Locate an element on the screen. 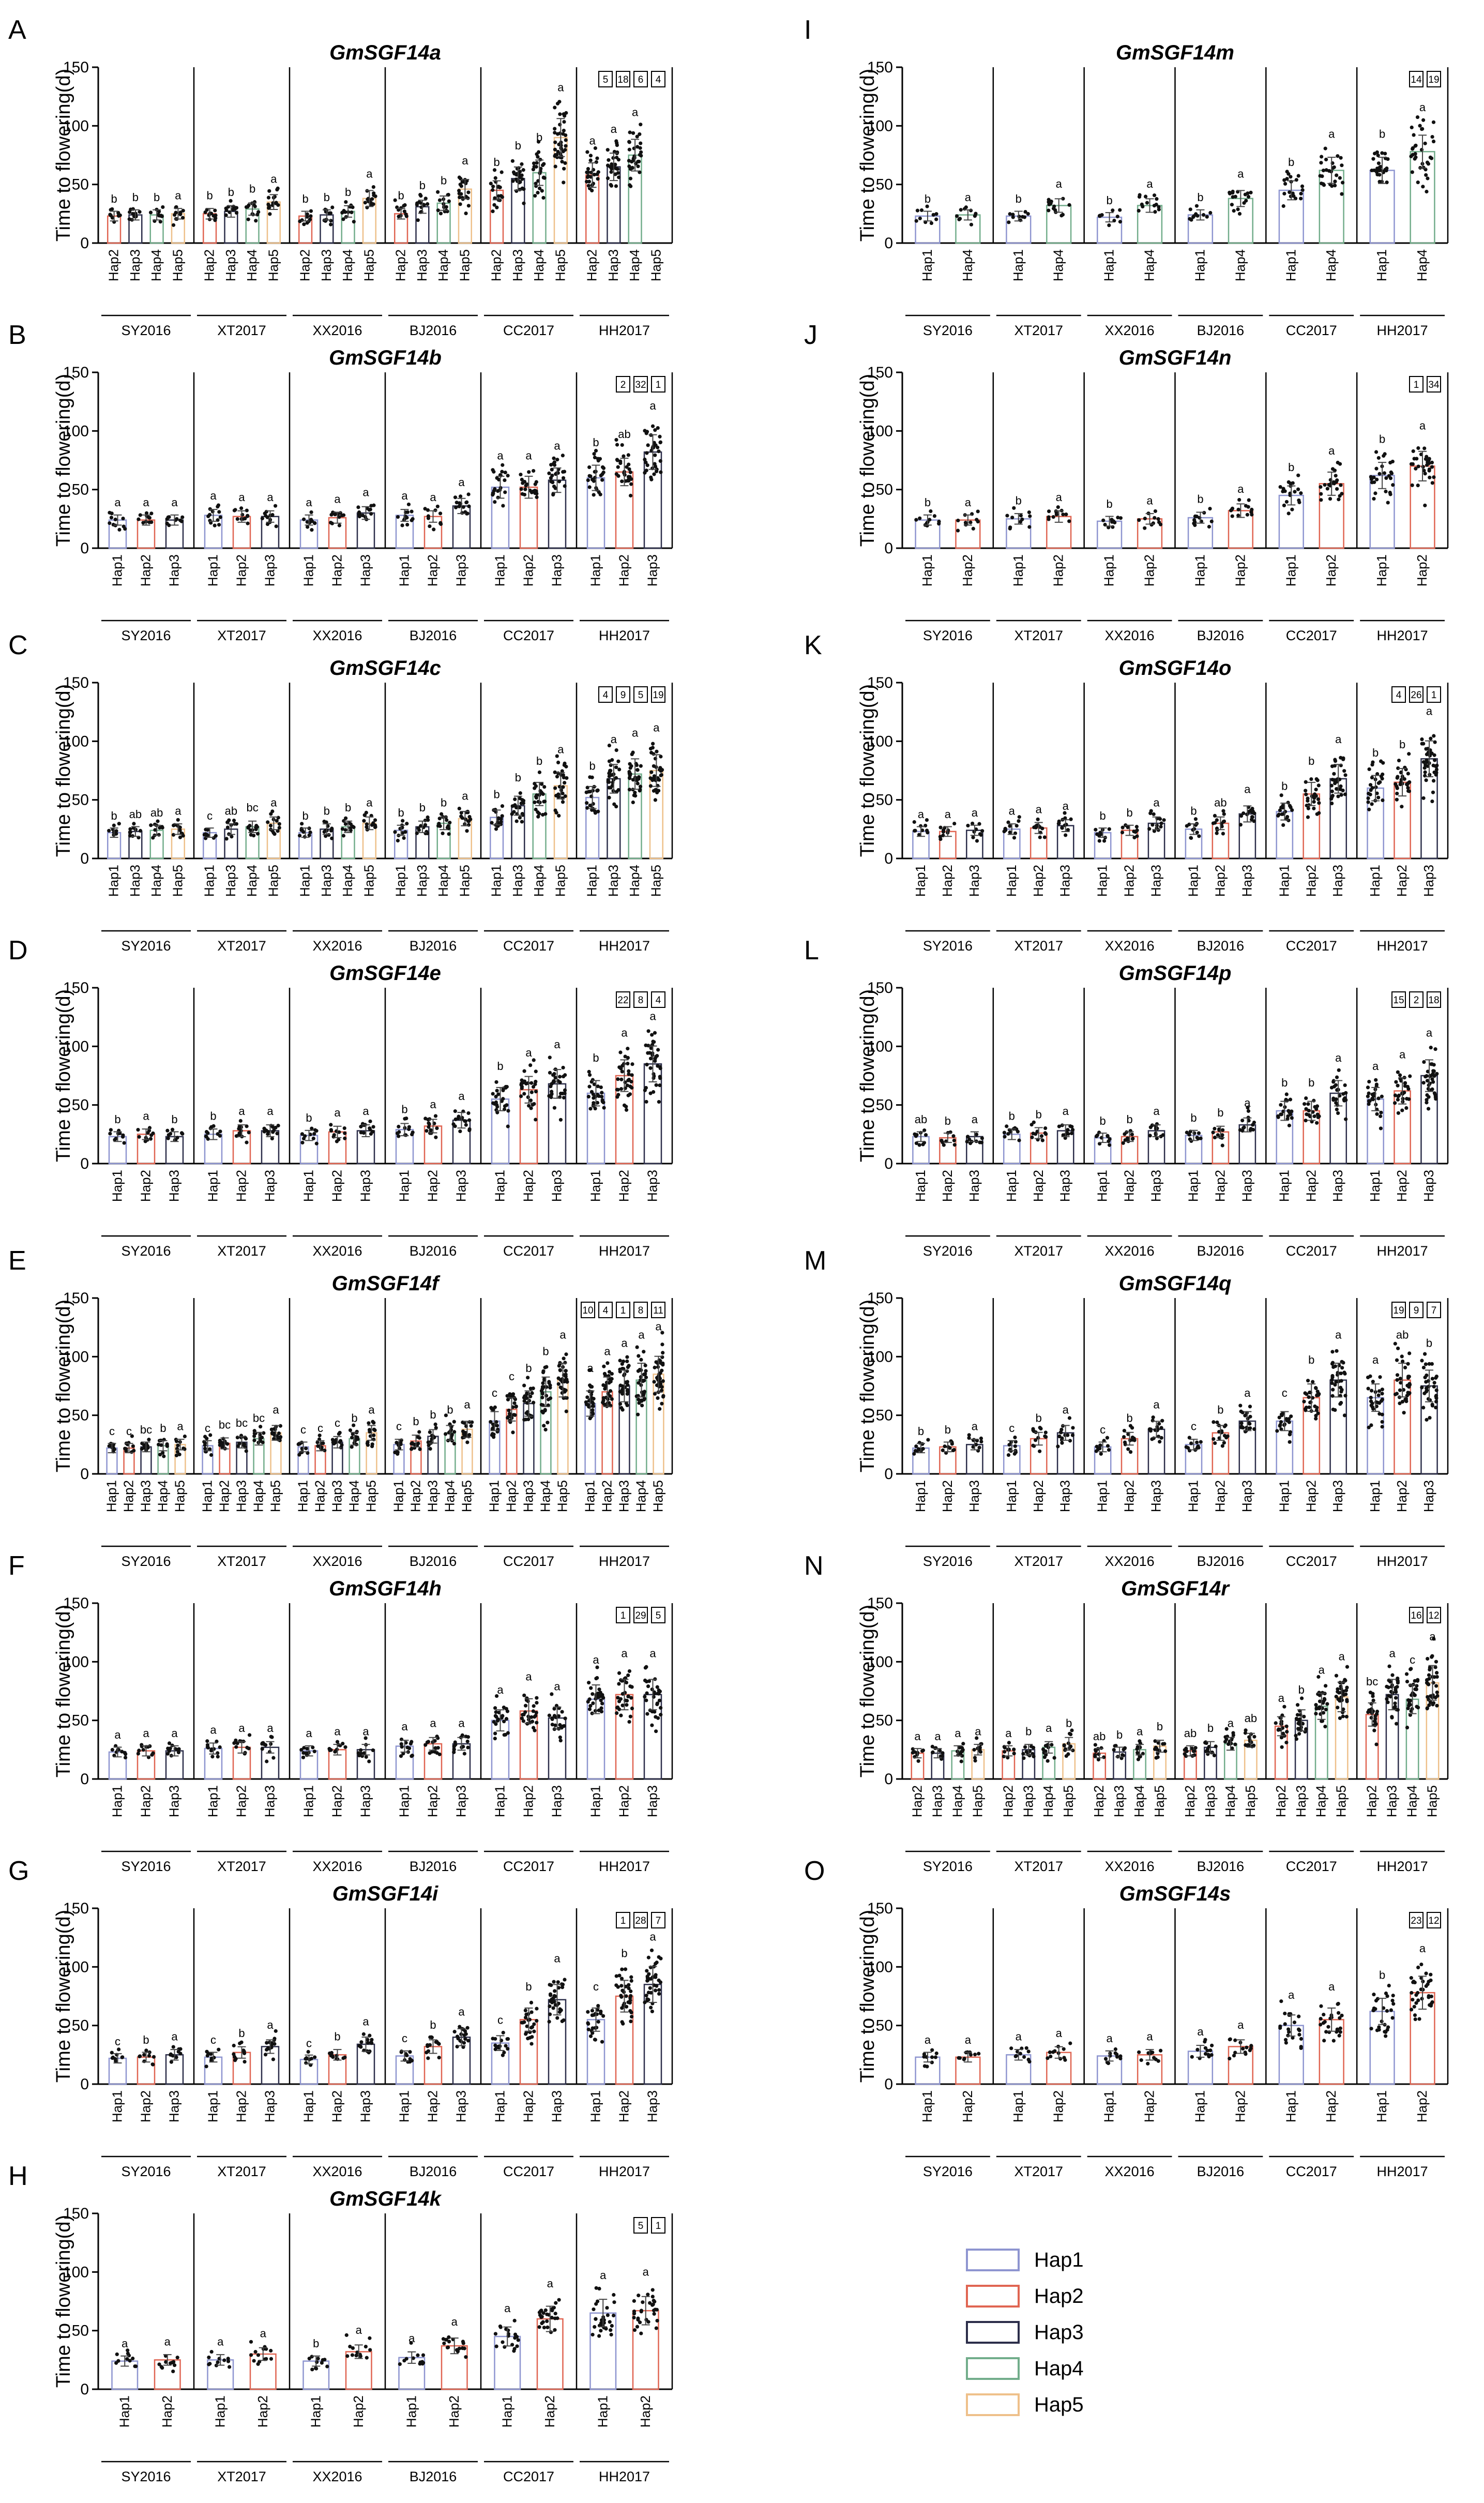 The height and width of the screenshot is (2503, 1484). y-axis-label: Time to flowering(d) is located at coordinates (63, 1996).